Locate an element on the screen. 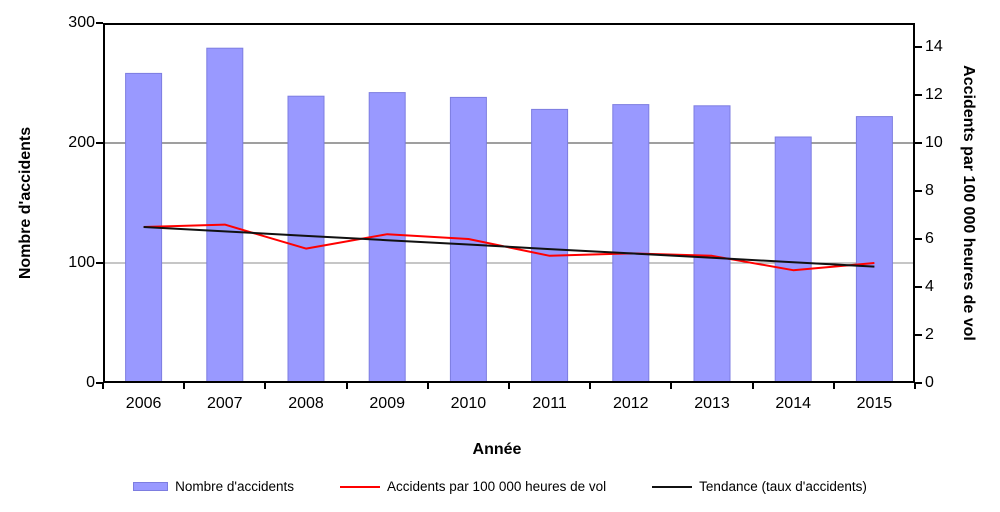 This screenshot has width=1000, height=512. legend-item: Tendance (taux d'accidents) is located at coordinates (759, 486).